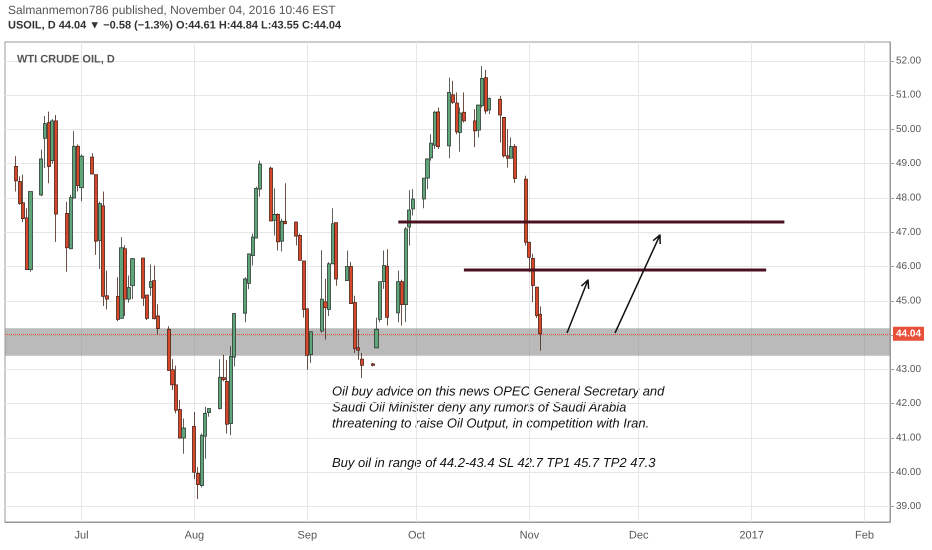 The width and height of the screenshot is (932, 550). I want to click on chart-subtitle: USOIL, D 44.04 ▼ −0.58 (−1.3%) O:44.61 H:44.84 L:43.55 C:44.04, so click(175, 26).